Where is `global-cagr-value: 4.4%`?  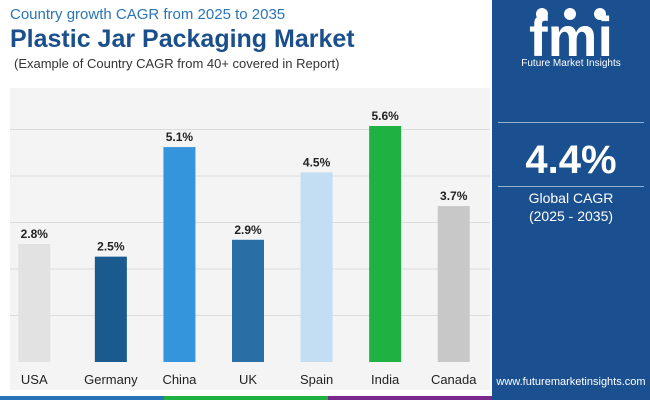 global-cagr-value: 4.4% is located at coordinates (571, 160).